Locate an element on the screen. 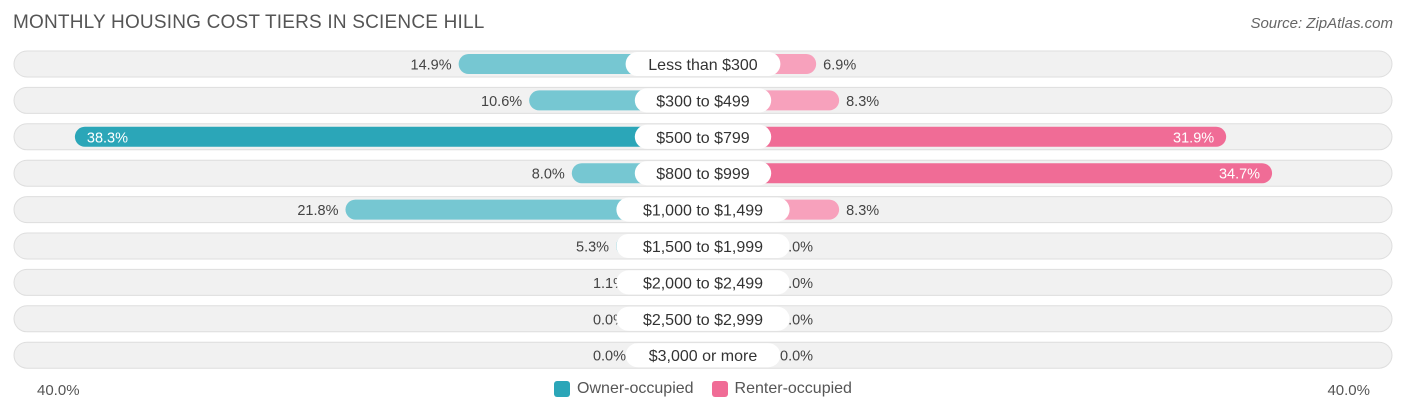 The width and height of the screenshot is (1406, 415). owner-value-label: 21.8% is located at coordinates (317, 211).